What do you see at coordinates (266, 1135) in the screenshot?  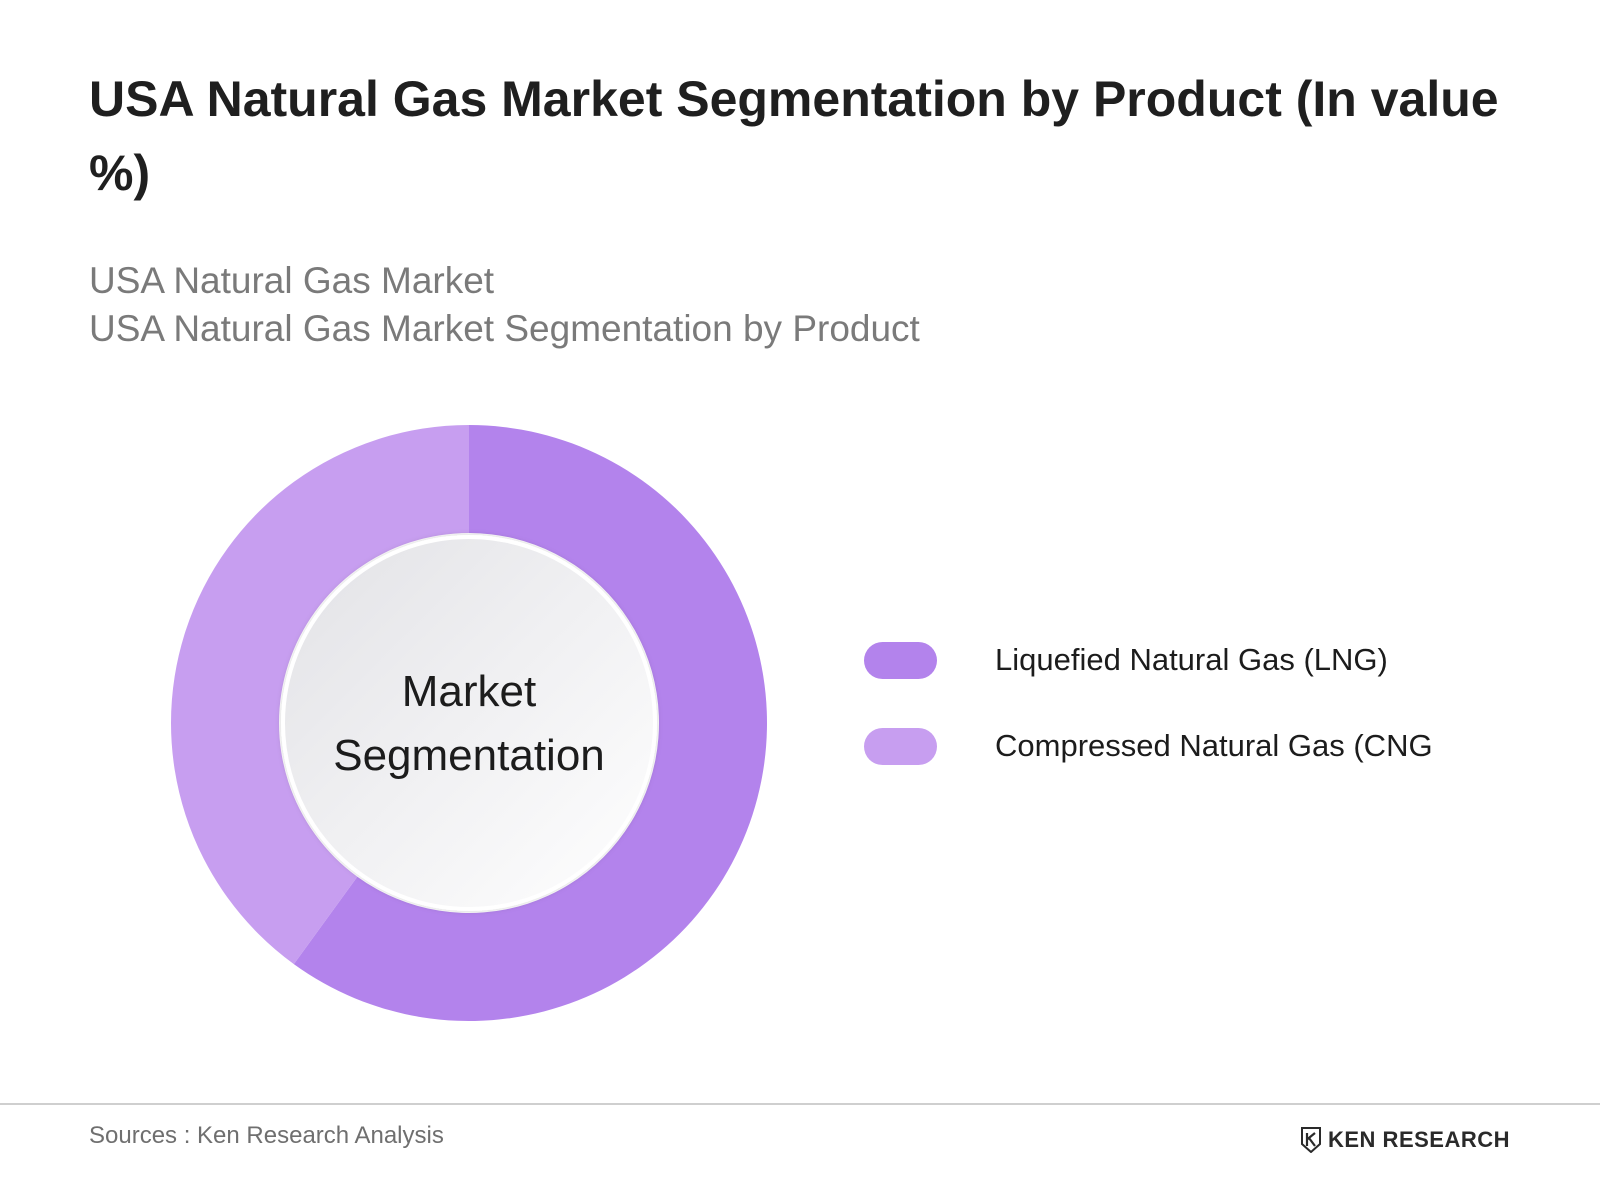 I see `source-note: Sources : Ken Research Analysis` at bounding box center [266, 1135].